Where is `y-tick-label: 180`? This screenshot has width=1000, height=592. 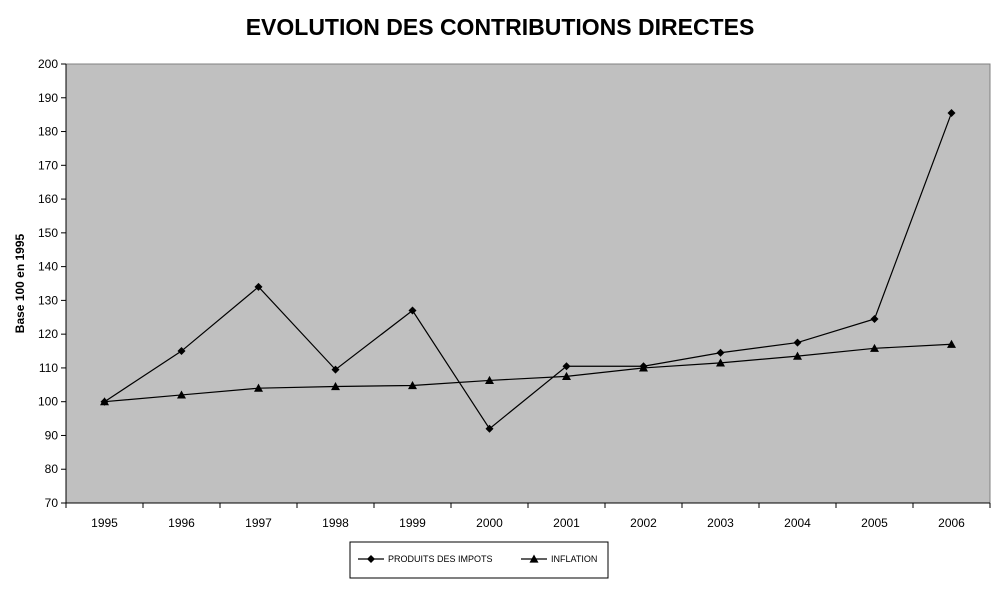 y-tick-label: 180 is located at coordinates (48, 132).